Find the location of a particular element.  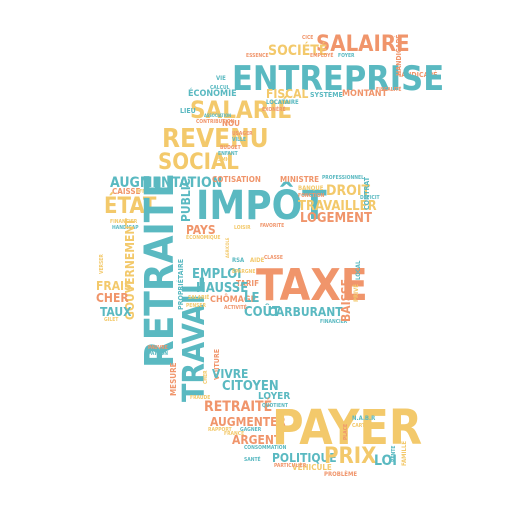

word-chomage: CHÔMAGE is located at coordinates (233, 300).